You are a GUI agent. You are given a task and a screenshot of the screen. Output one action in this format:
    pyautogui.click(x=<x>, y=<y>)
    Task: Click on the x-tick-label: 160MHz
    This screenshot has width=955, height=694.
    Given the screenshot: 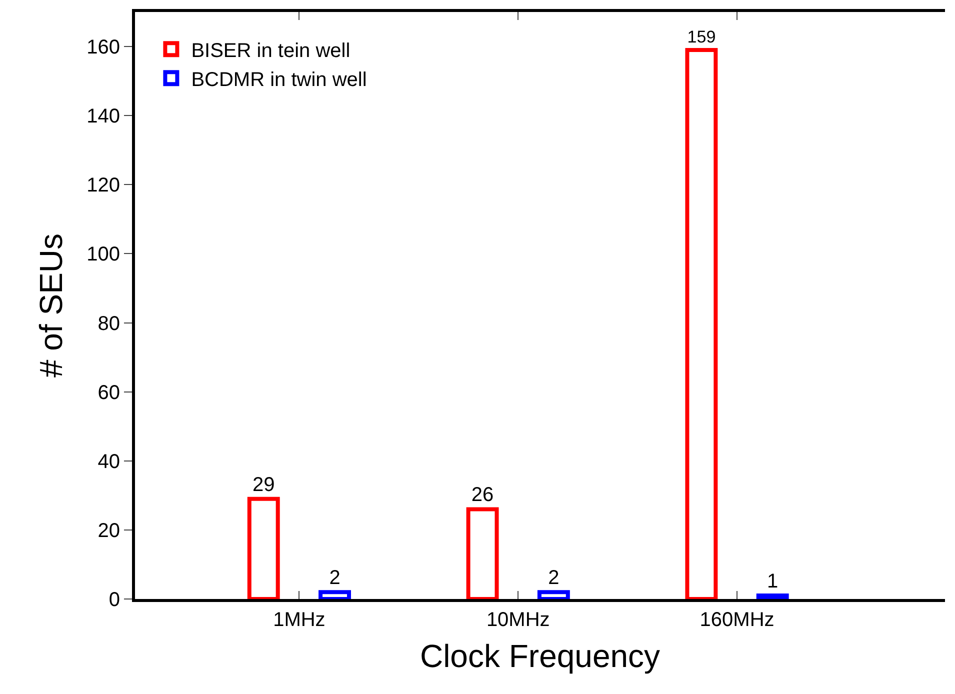 What is the action you would take?
    pyautogui.click(x=737, y=620)
    